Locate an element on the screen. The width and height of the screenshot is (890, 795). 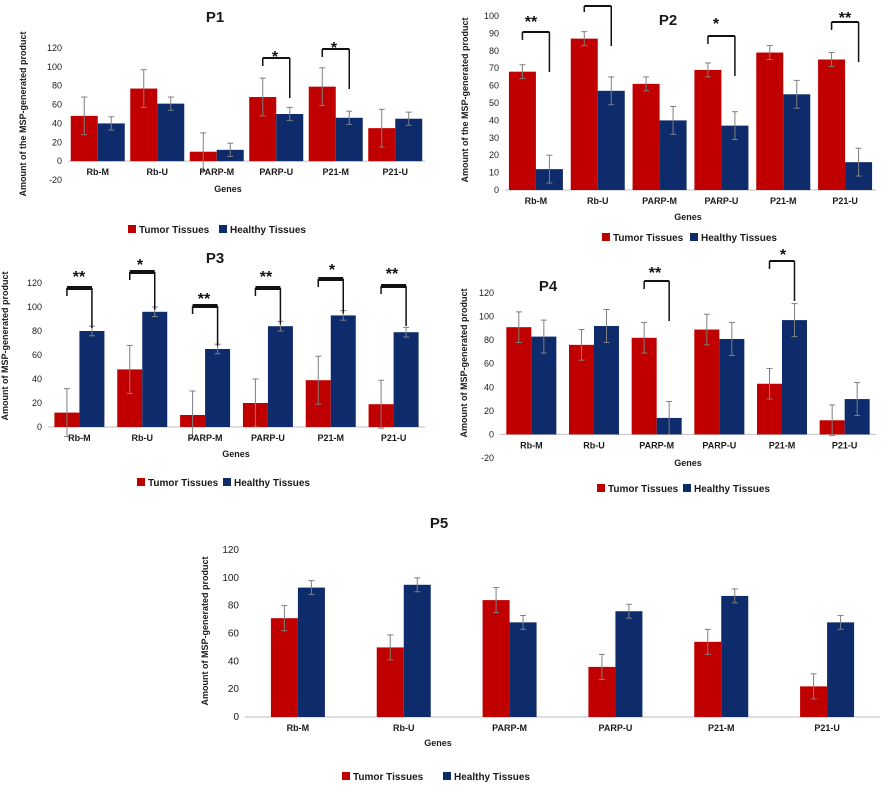
chart-title: P5 is located at coordinates (439, 523).